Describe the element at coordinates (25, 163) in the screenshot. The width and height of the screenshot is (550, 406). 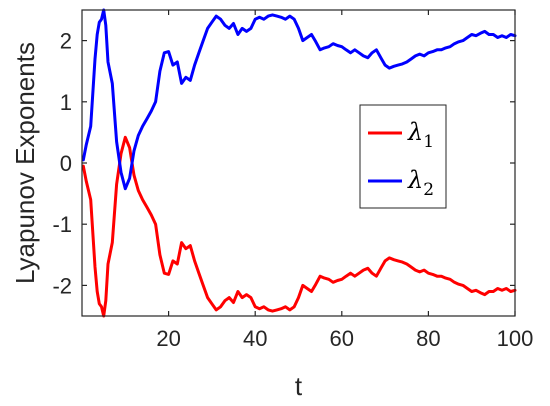
I see `y-axis-label: Lyapunov Exponents` at that location.